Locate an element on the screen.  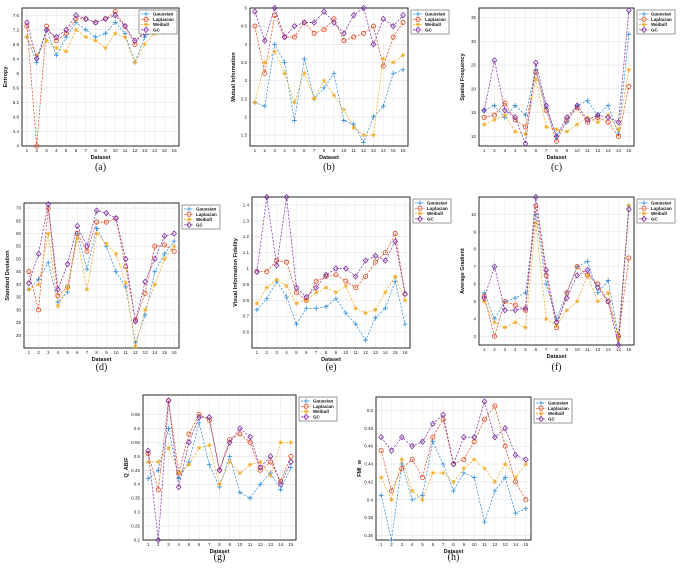
y-tick-label: 0.25 is located at coordinates (135, 526).